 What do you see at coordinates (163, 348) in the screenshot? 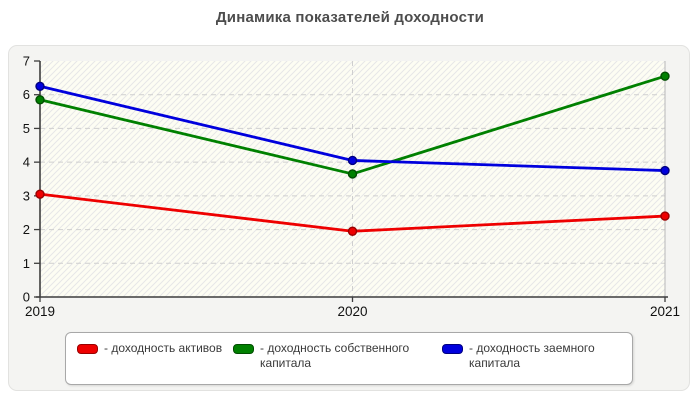
I see `legend-label: - доходность активов` at bounding box center [163, 348].